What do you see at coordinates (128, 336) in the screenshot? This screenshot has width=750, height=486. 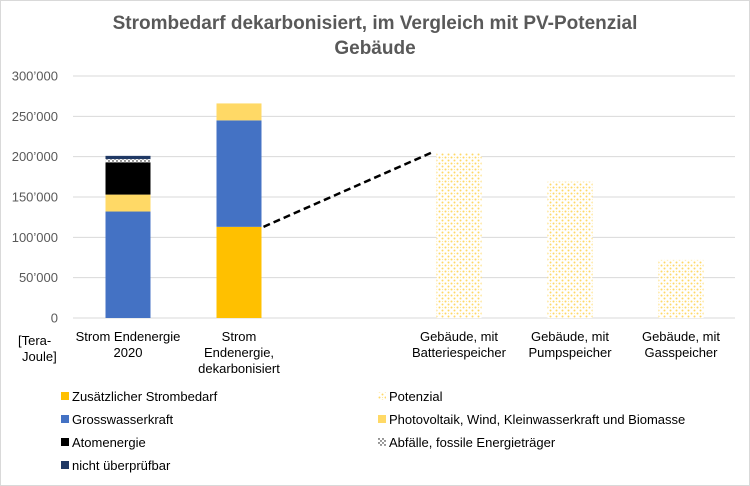 I see `category-label: Strom Endenergie` at bounding box center [128, 336].